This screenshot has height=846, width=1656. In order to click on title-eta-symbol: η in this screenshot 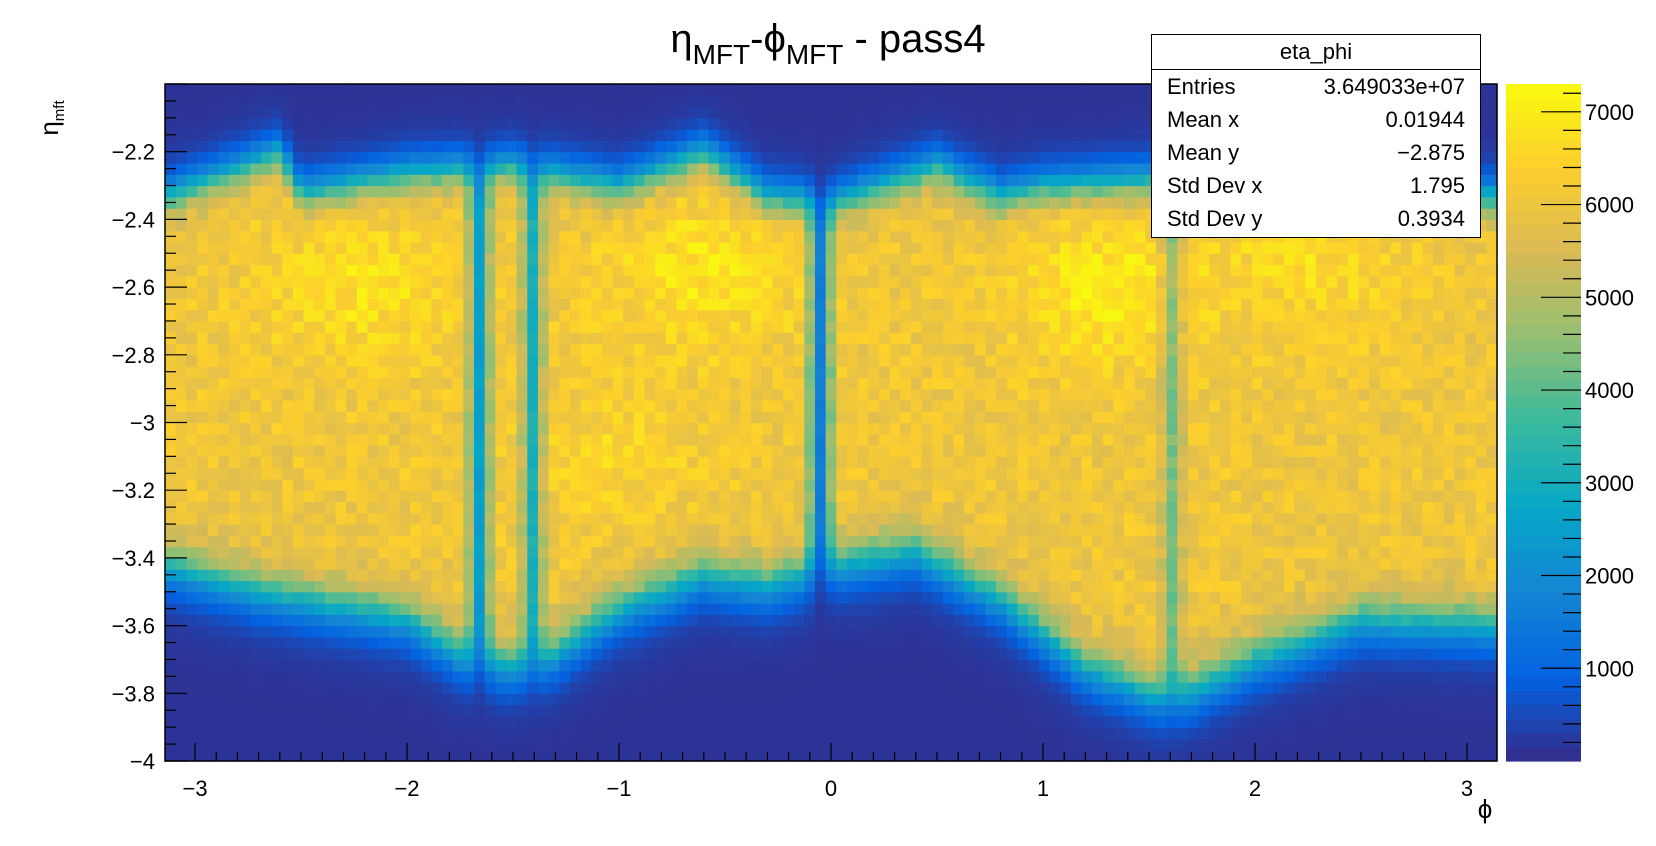, I will do `click(681, 39)`.